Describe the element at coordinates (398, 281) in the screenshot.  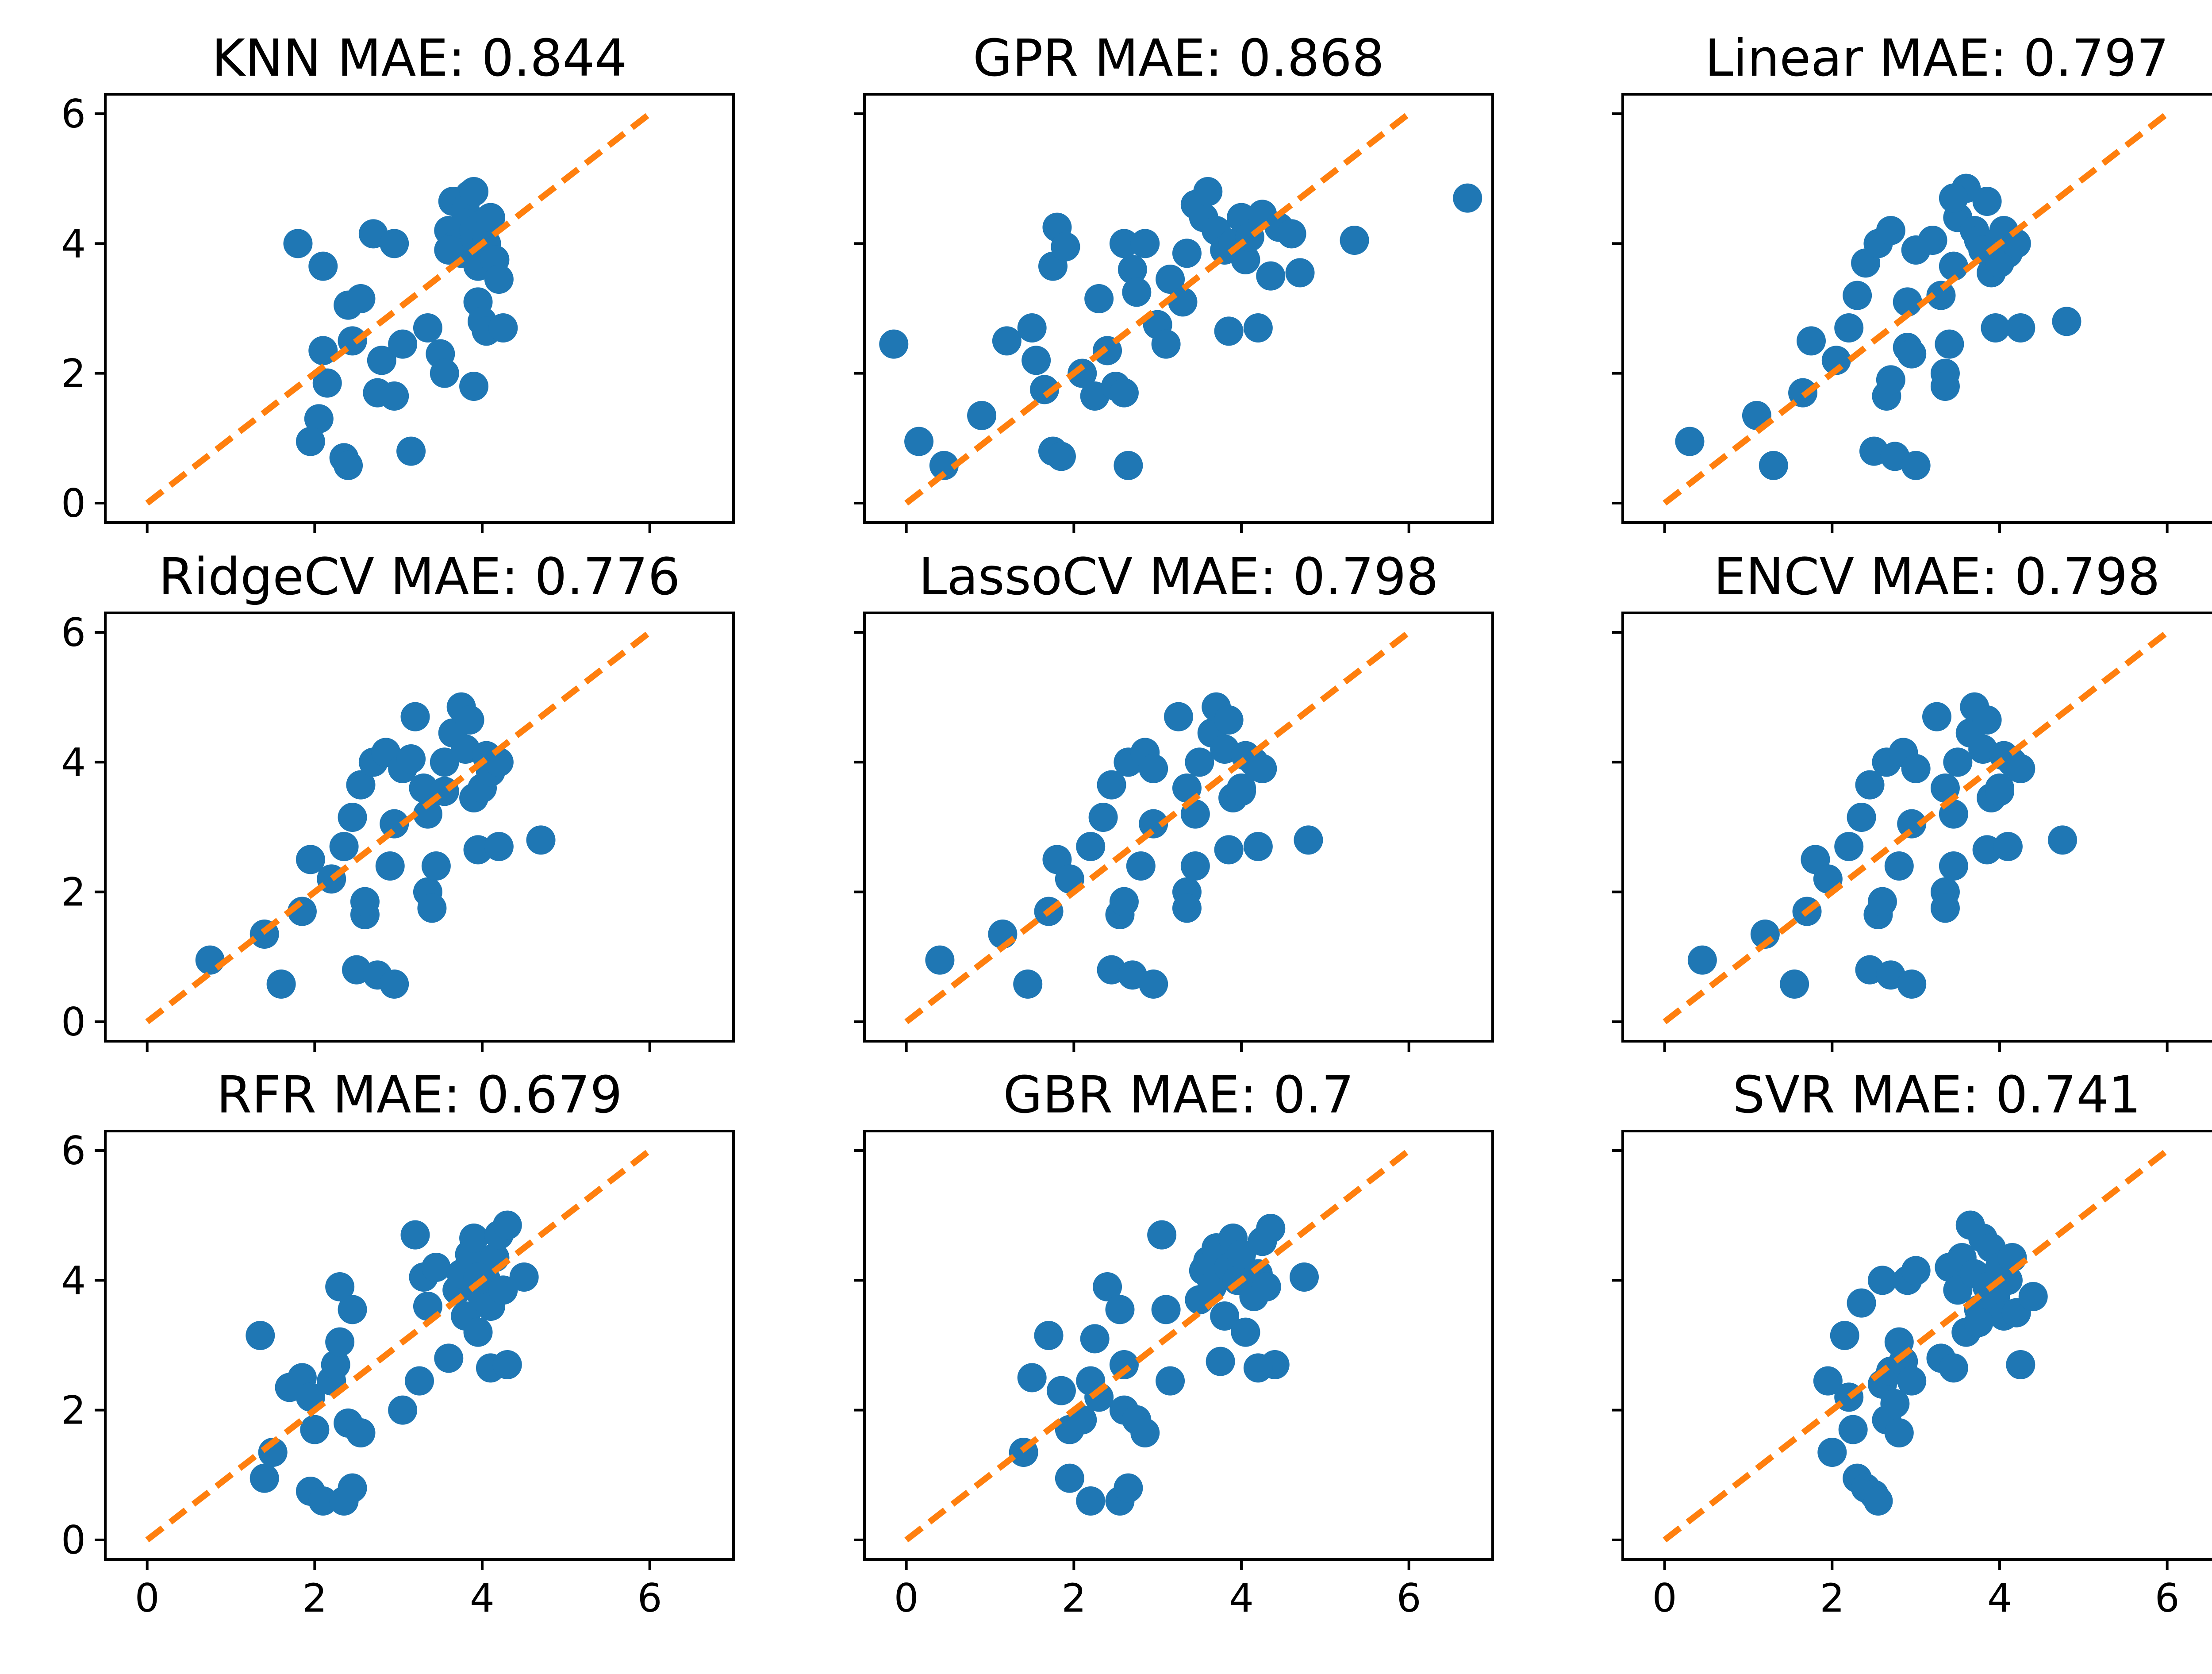
I see `subplot-1: KNN MAE: 0.844 0 2 4 6` at that location.